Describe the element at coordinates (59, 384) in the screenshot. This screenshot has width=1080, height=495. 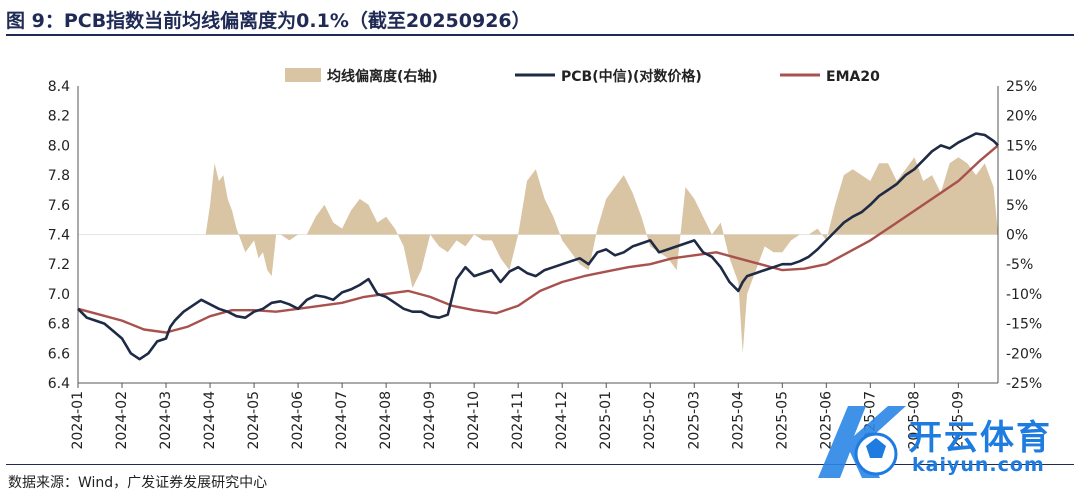
I see `left-tick-label: 6.4` at that location.